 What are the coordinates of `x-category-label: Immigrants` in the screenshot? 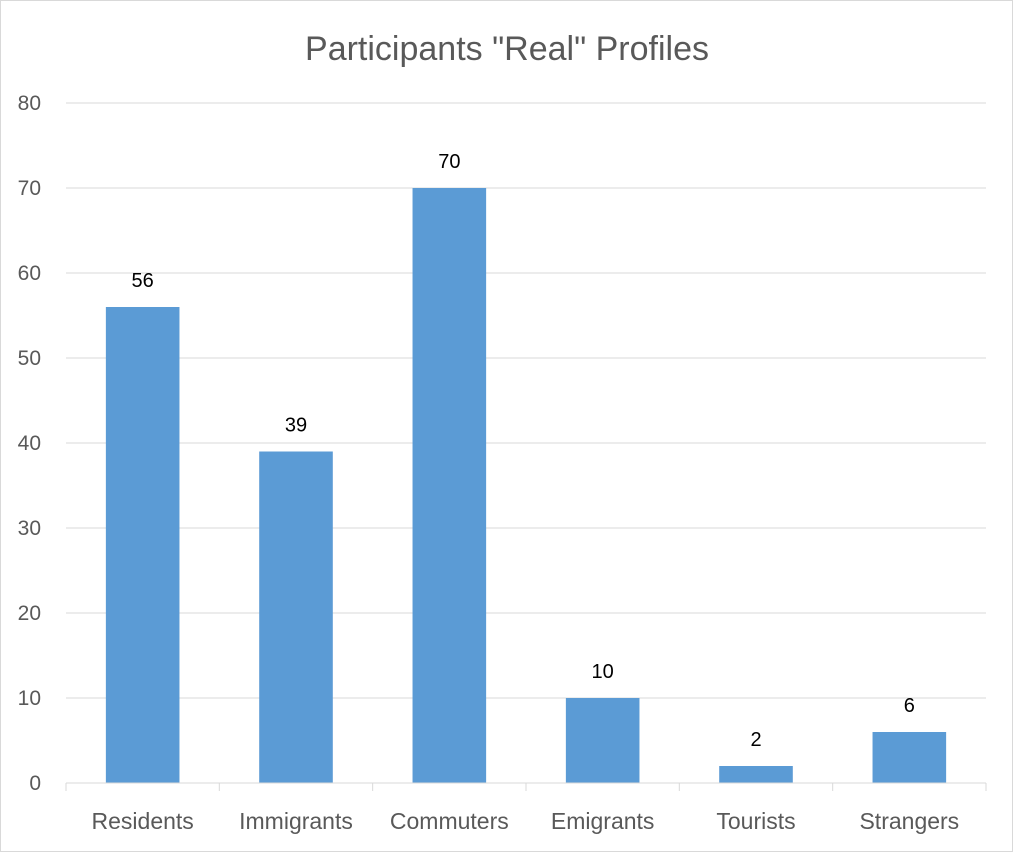 It's located at (296, 821).